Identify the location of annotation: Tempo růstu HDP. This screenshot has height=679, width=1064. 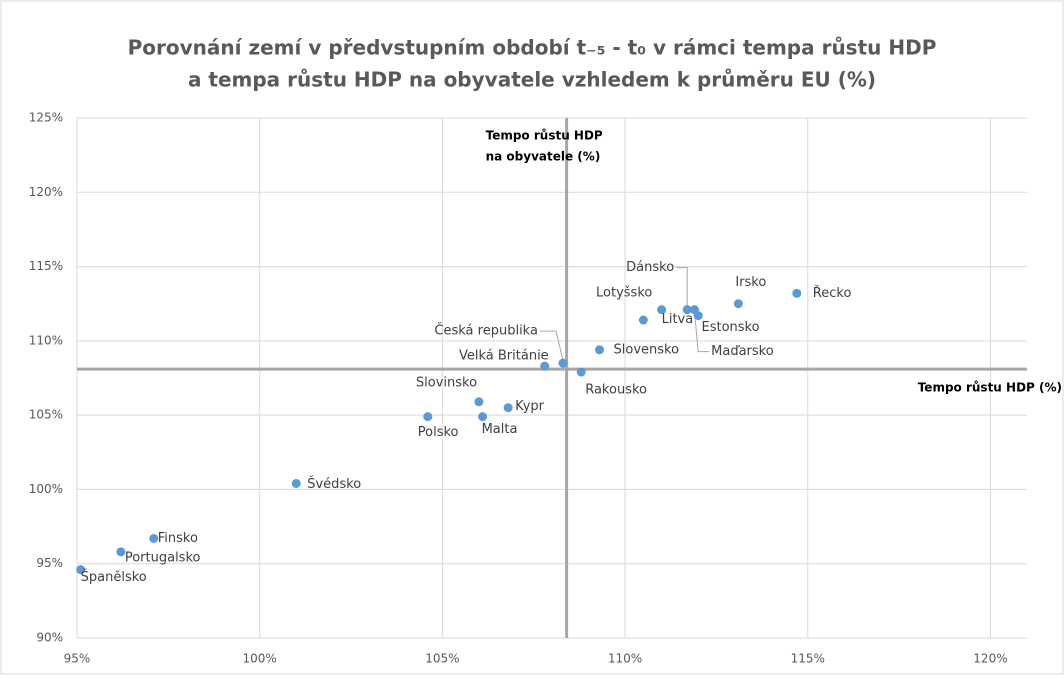
(544, 136).